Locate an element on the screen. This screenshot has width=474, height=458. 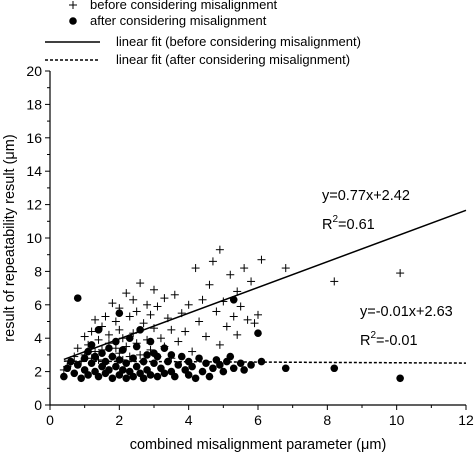
annotation-after-fit: y=-0.01x+2.63 R2=-0.01 is located at coordinates (406, 326).